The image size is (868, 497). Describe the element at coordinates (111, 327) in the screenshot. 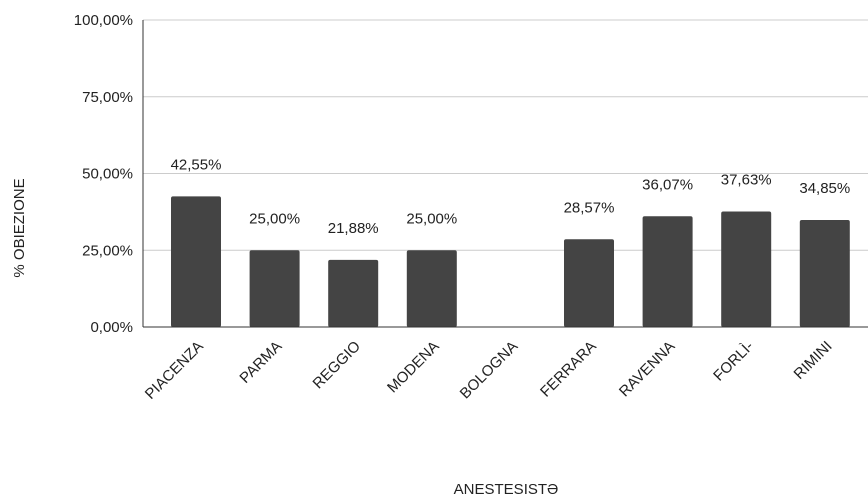

I see `y-tick-label: 0,00%` at that location.